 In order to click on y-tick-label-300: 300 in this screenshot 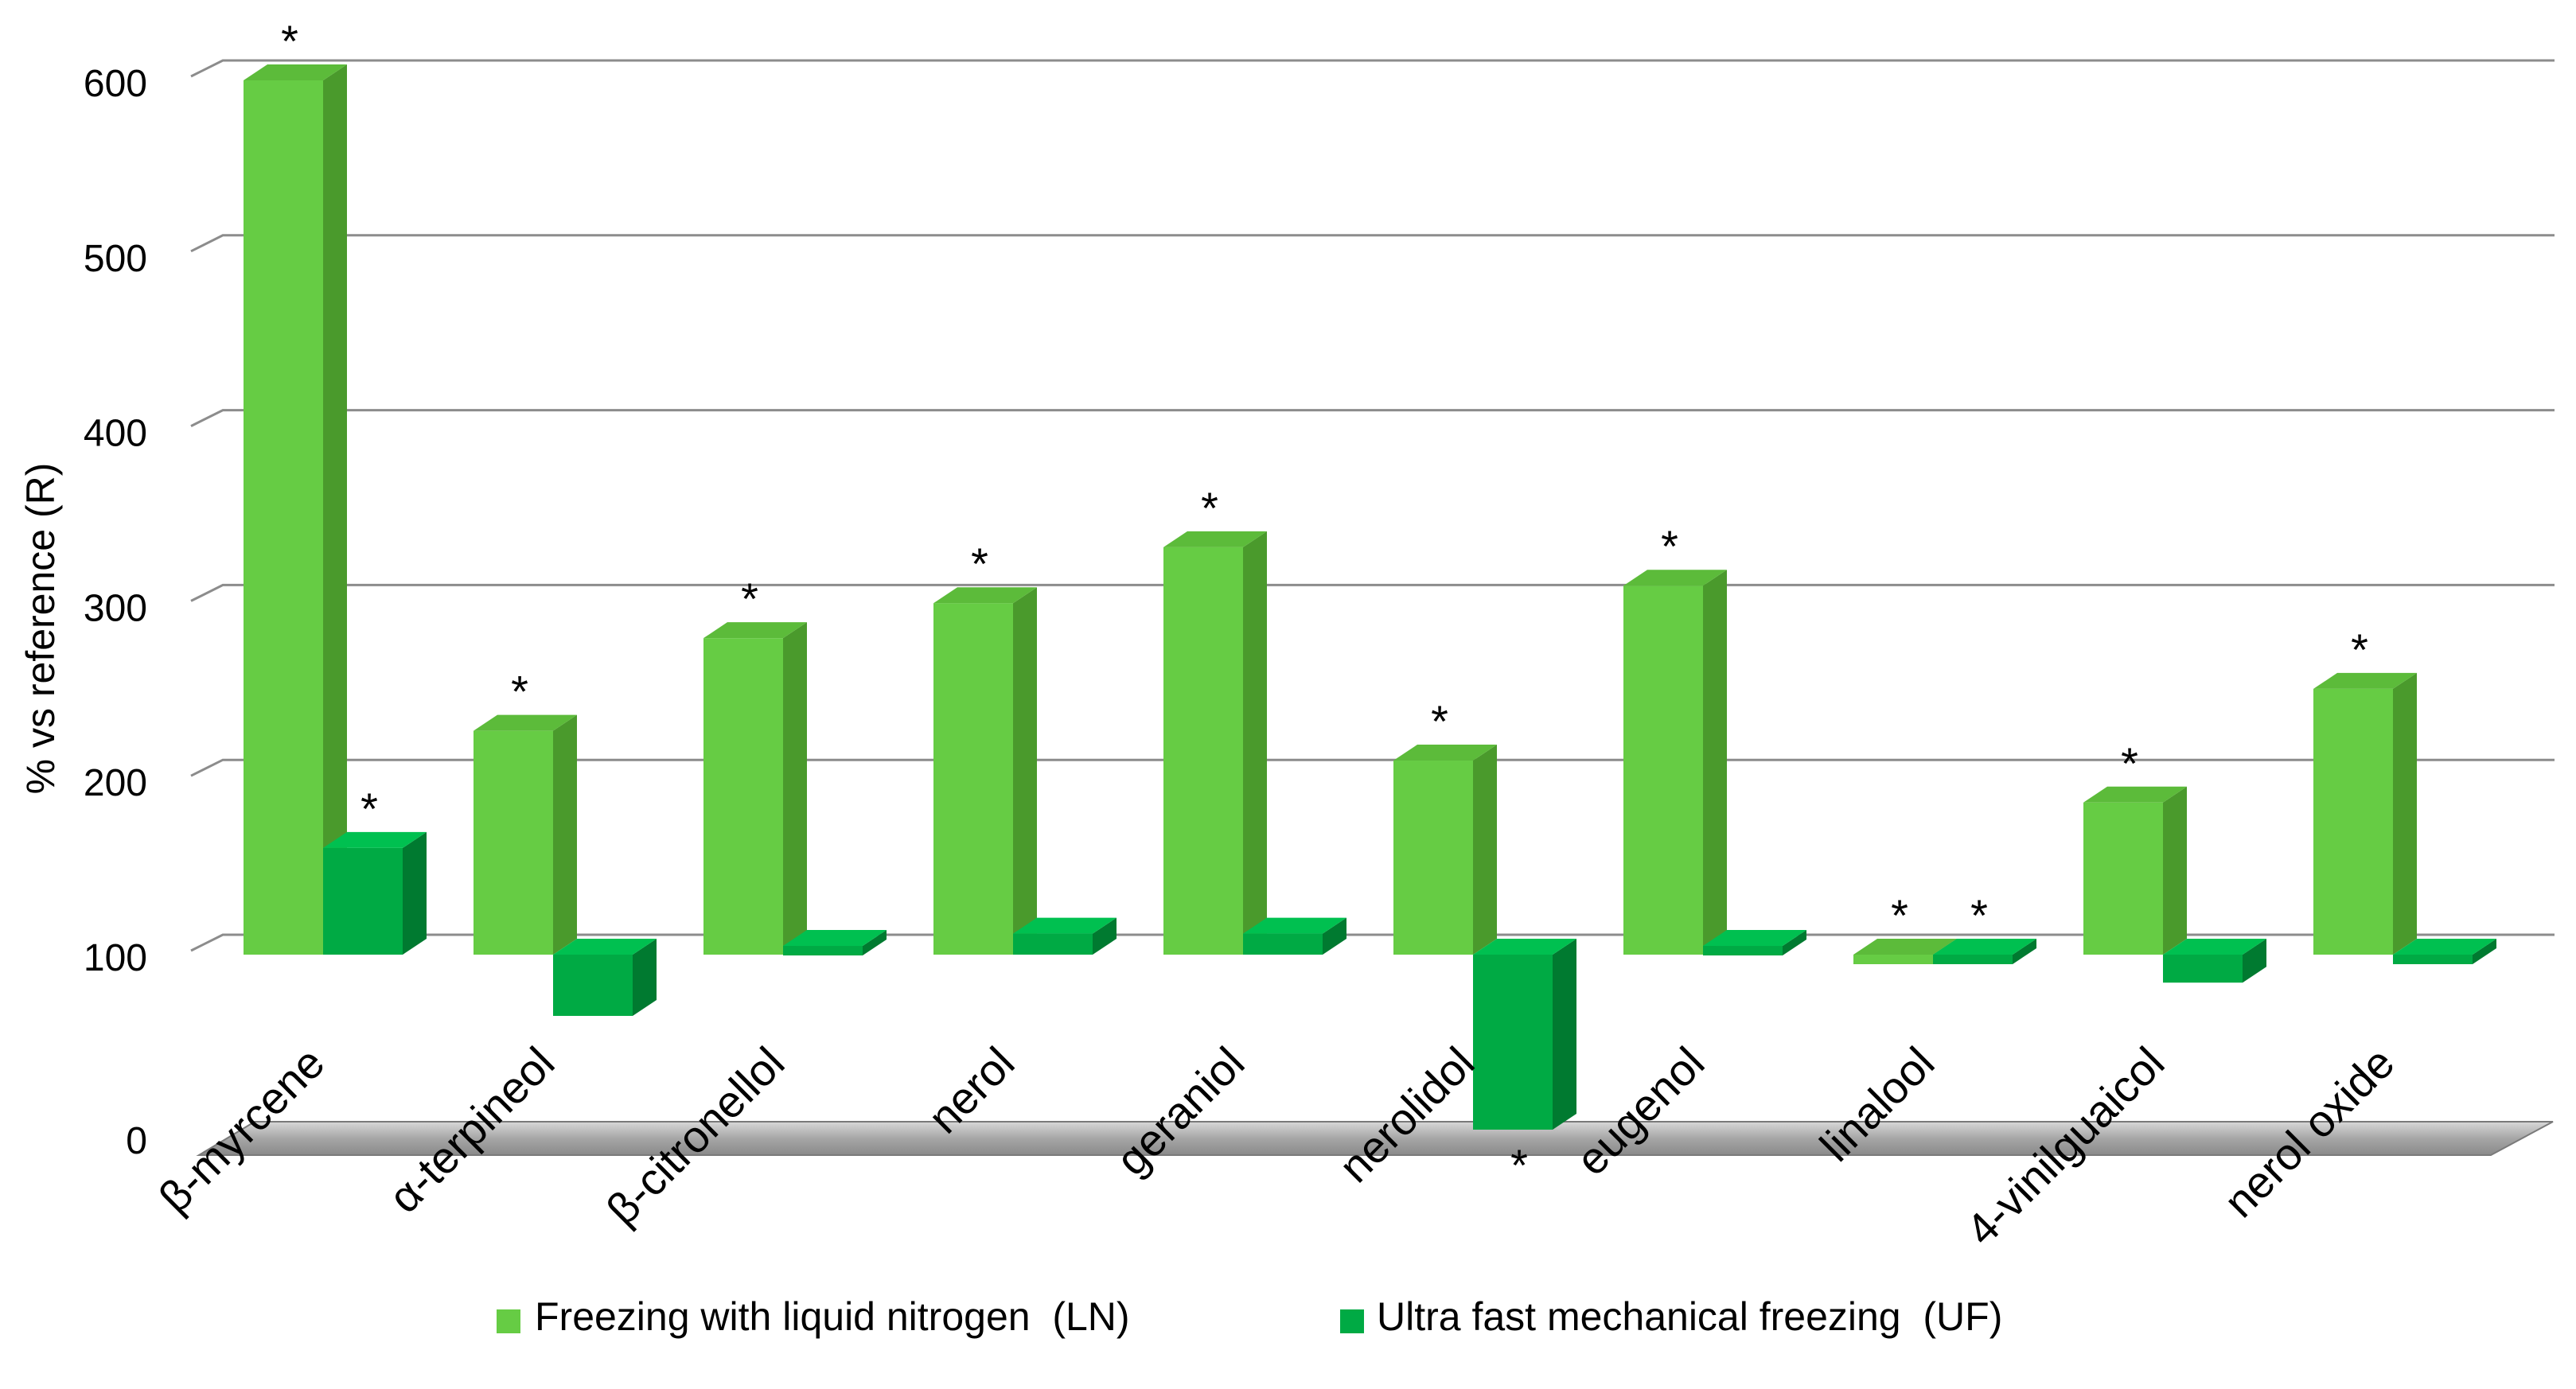, I will do `click(115, 608)`.